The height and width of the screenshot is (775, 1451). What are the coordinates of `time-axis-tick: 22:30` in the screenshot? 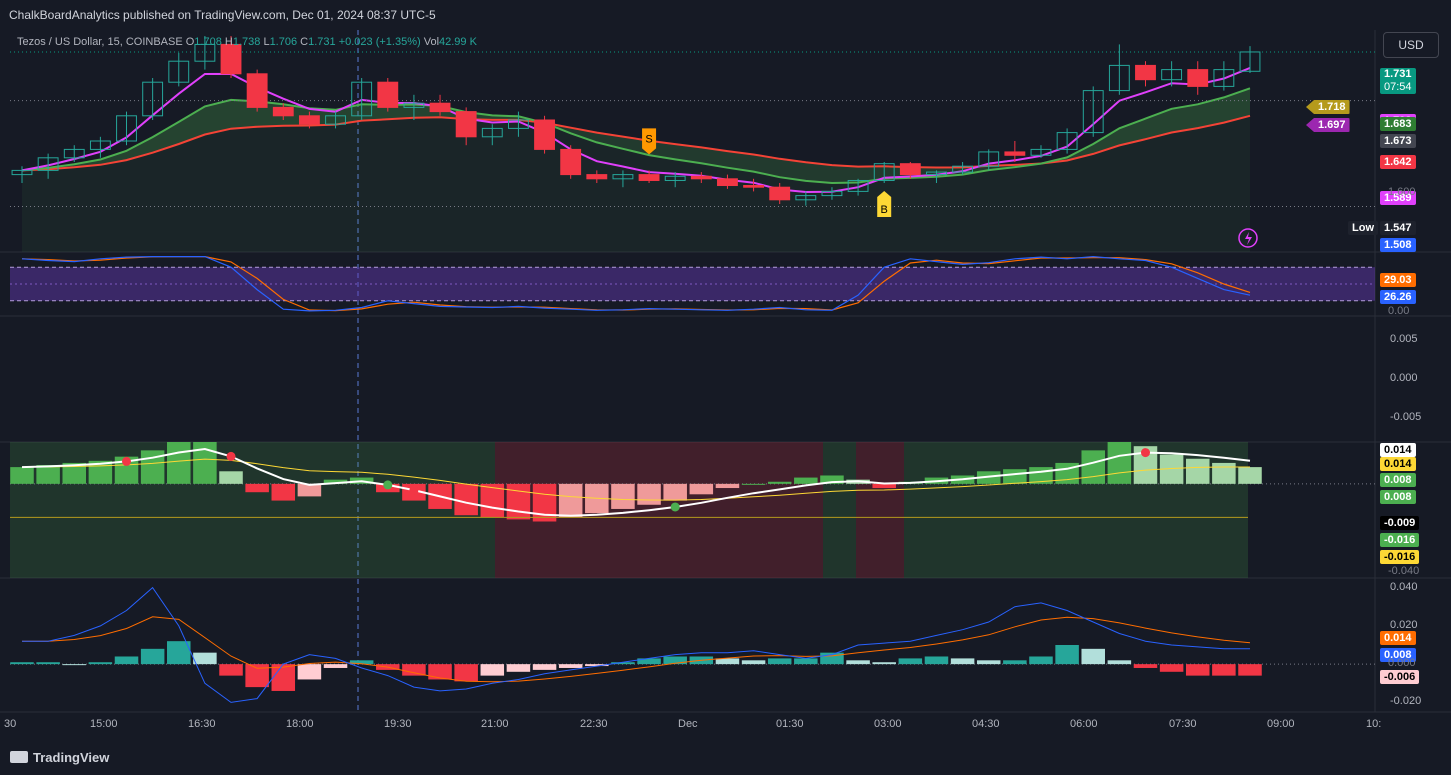 It's located at (594, 724).